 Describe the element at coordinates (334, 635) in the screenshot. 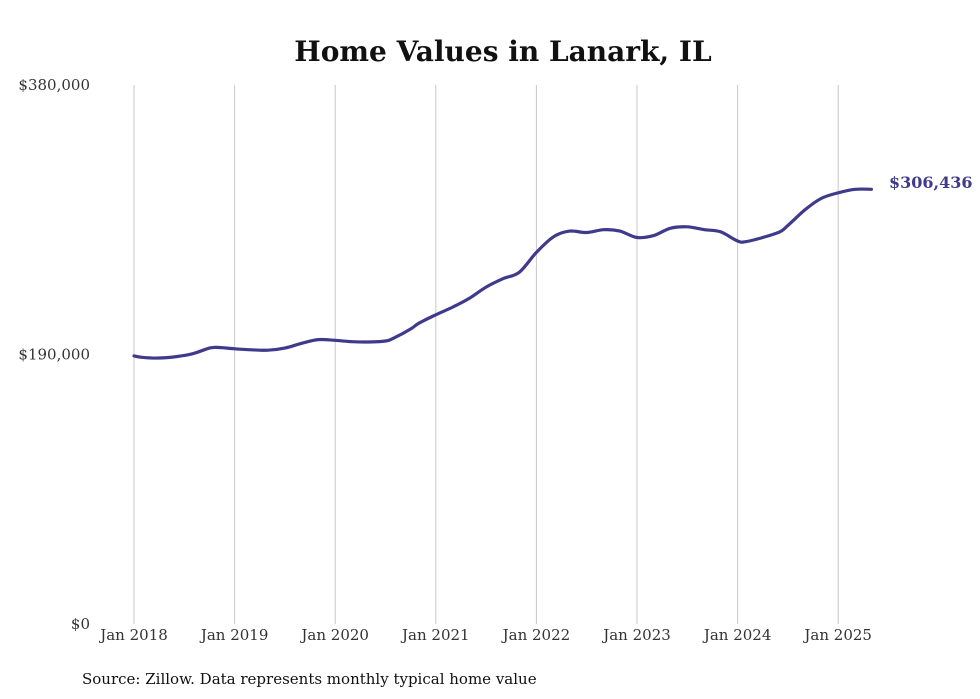

I see `x-tick-label-2: Jan 2020` at that location.